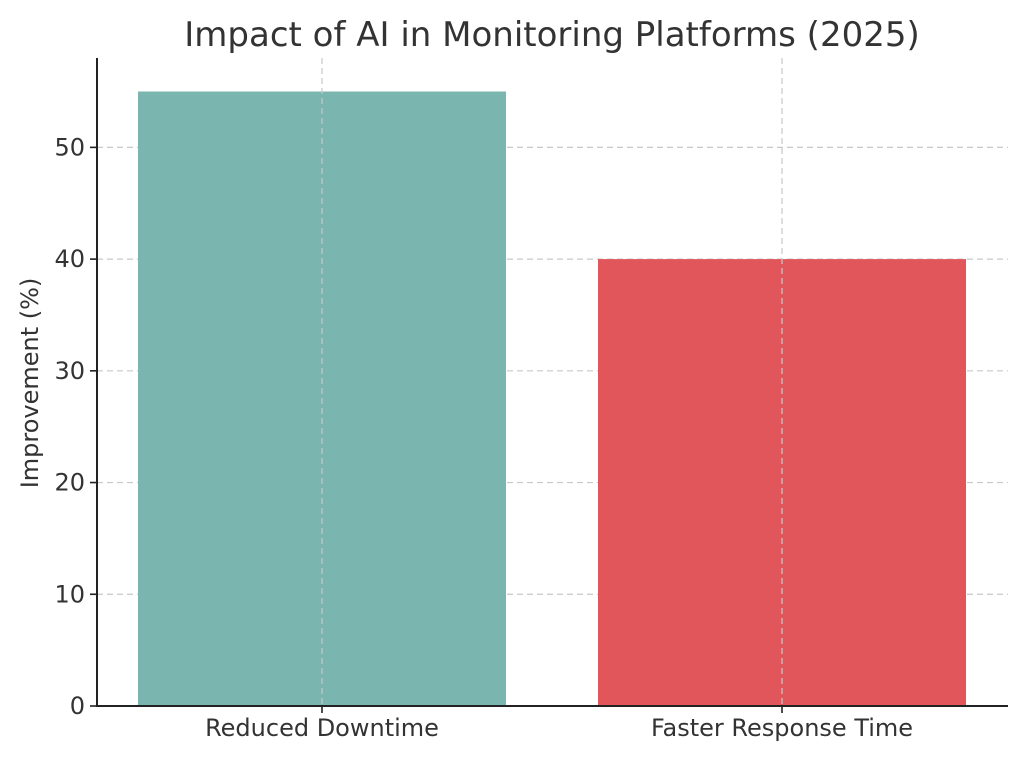 The height and width of the screenshot is (758, 1024). Describe the element at coordinates (77, 706) in the screenshot. I see `y-tick-label: 0` at that location.